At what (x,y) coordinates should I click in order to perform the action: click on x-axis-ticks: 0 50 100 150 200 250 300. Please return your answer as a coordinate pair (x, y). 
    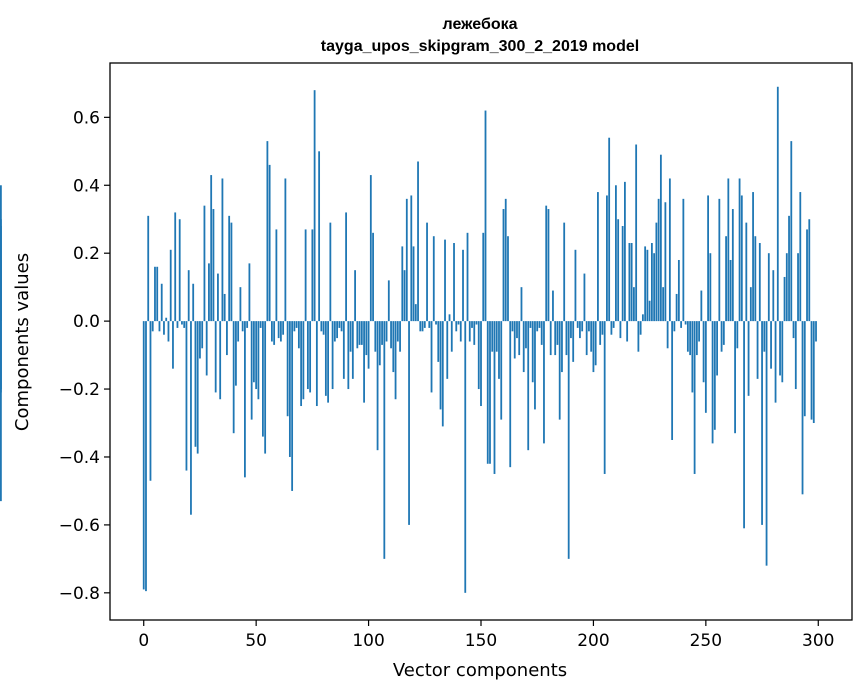
    Looking at the image, I should click on (486, 635).